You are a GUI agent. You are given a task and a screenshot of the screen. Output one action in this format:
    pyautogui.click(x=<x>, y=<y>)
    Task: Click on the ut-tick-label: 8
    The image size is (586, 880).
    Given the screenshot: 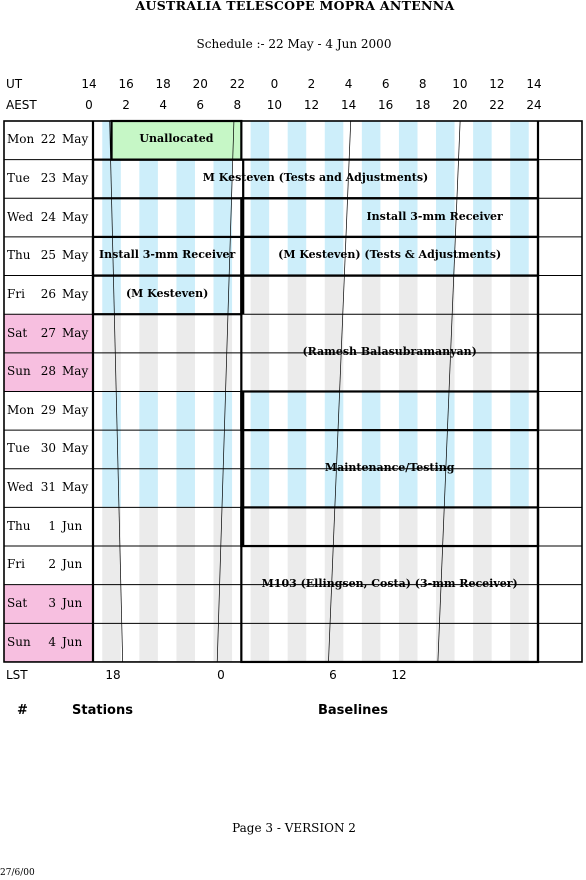 What is the action you would take?
    pyautogui.click(x=422, y=84)
    